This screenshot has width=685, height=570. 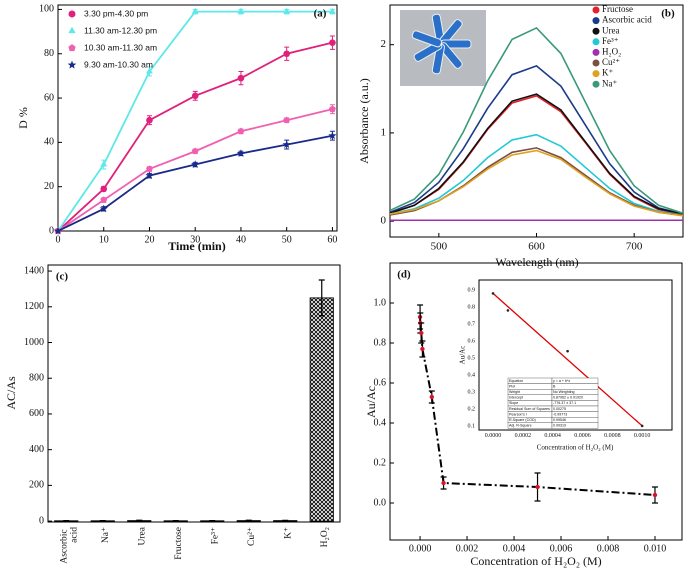 I want to click on y-tick-label: 400, so click(x=36, y=449).